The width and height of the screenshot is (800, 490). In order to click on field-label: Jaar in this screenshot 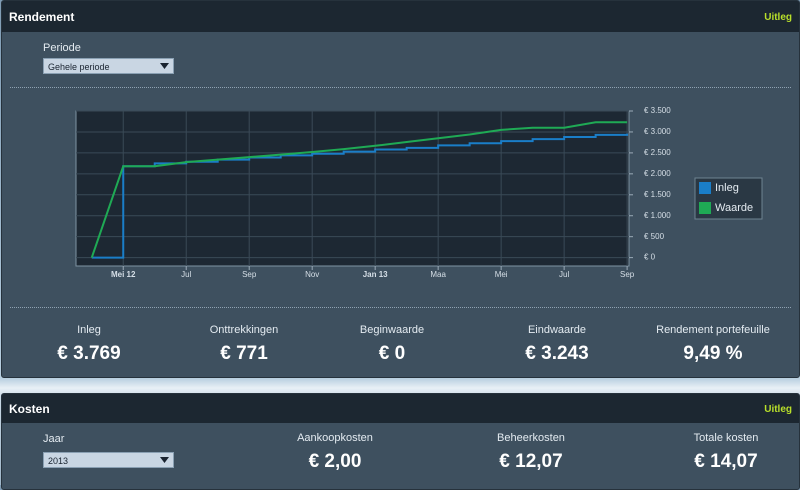, I will do `click(54, 439)`.